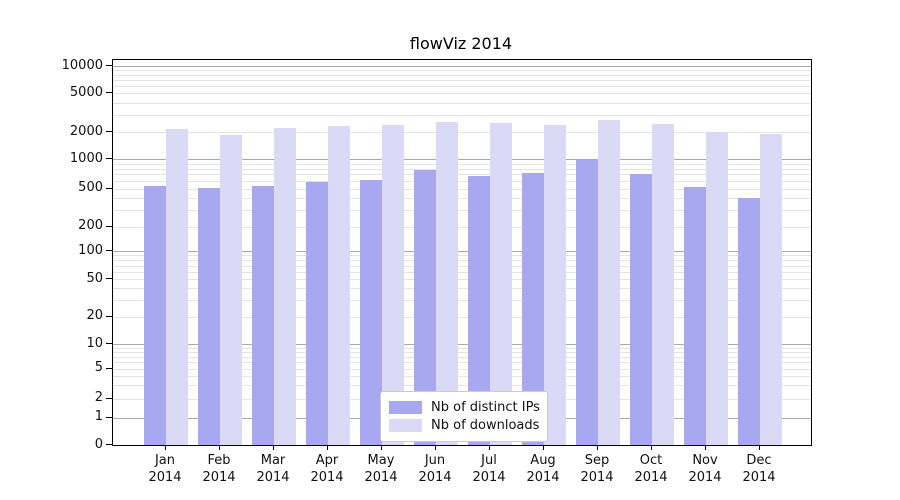 The image size is (900, 500). Describe the element at coordinates (447, 283) in the screenshot. I see `bar-nb-of-downloads-jun` at that location.